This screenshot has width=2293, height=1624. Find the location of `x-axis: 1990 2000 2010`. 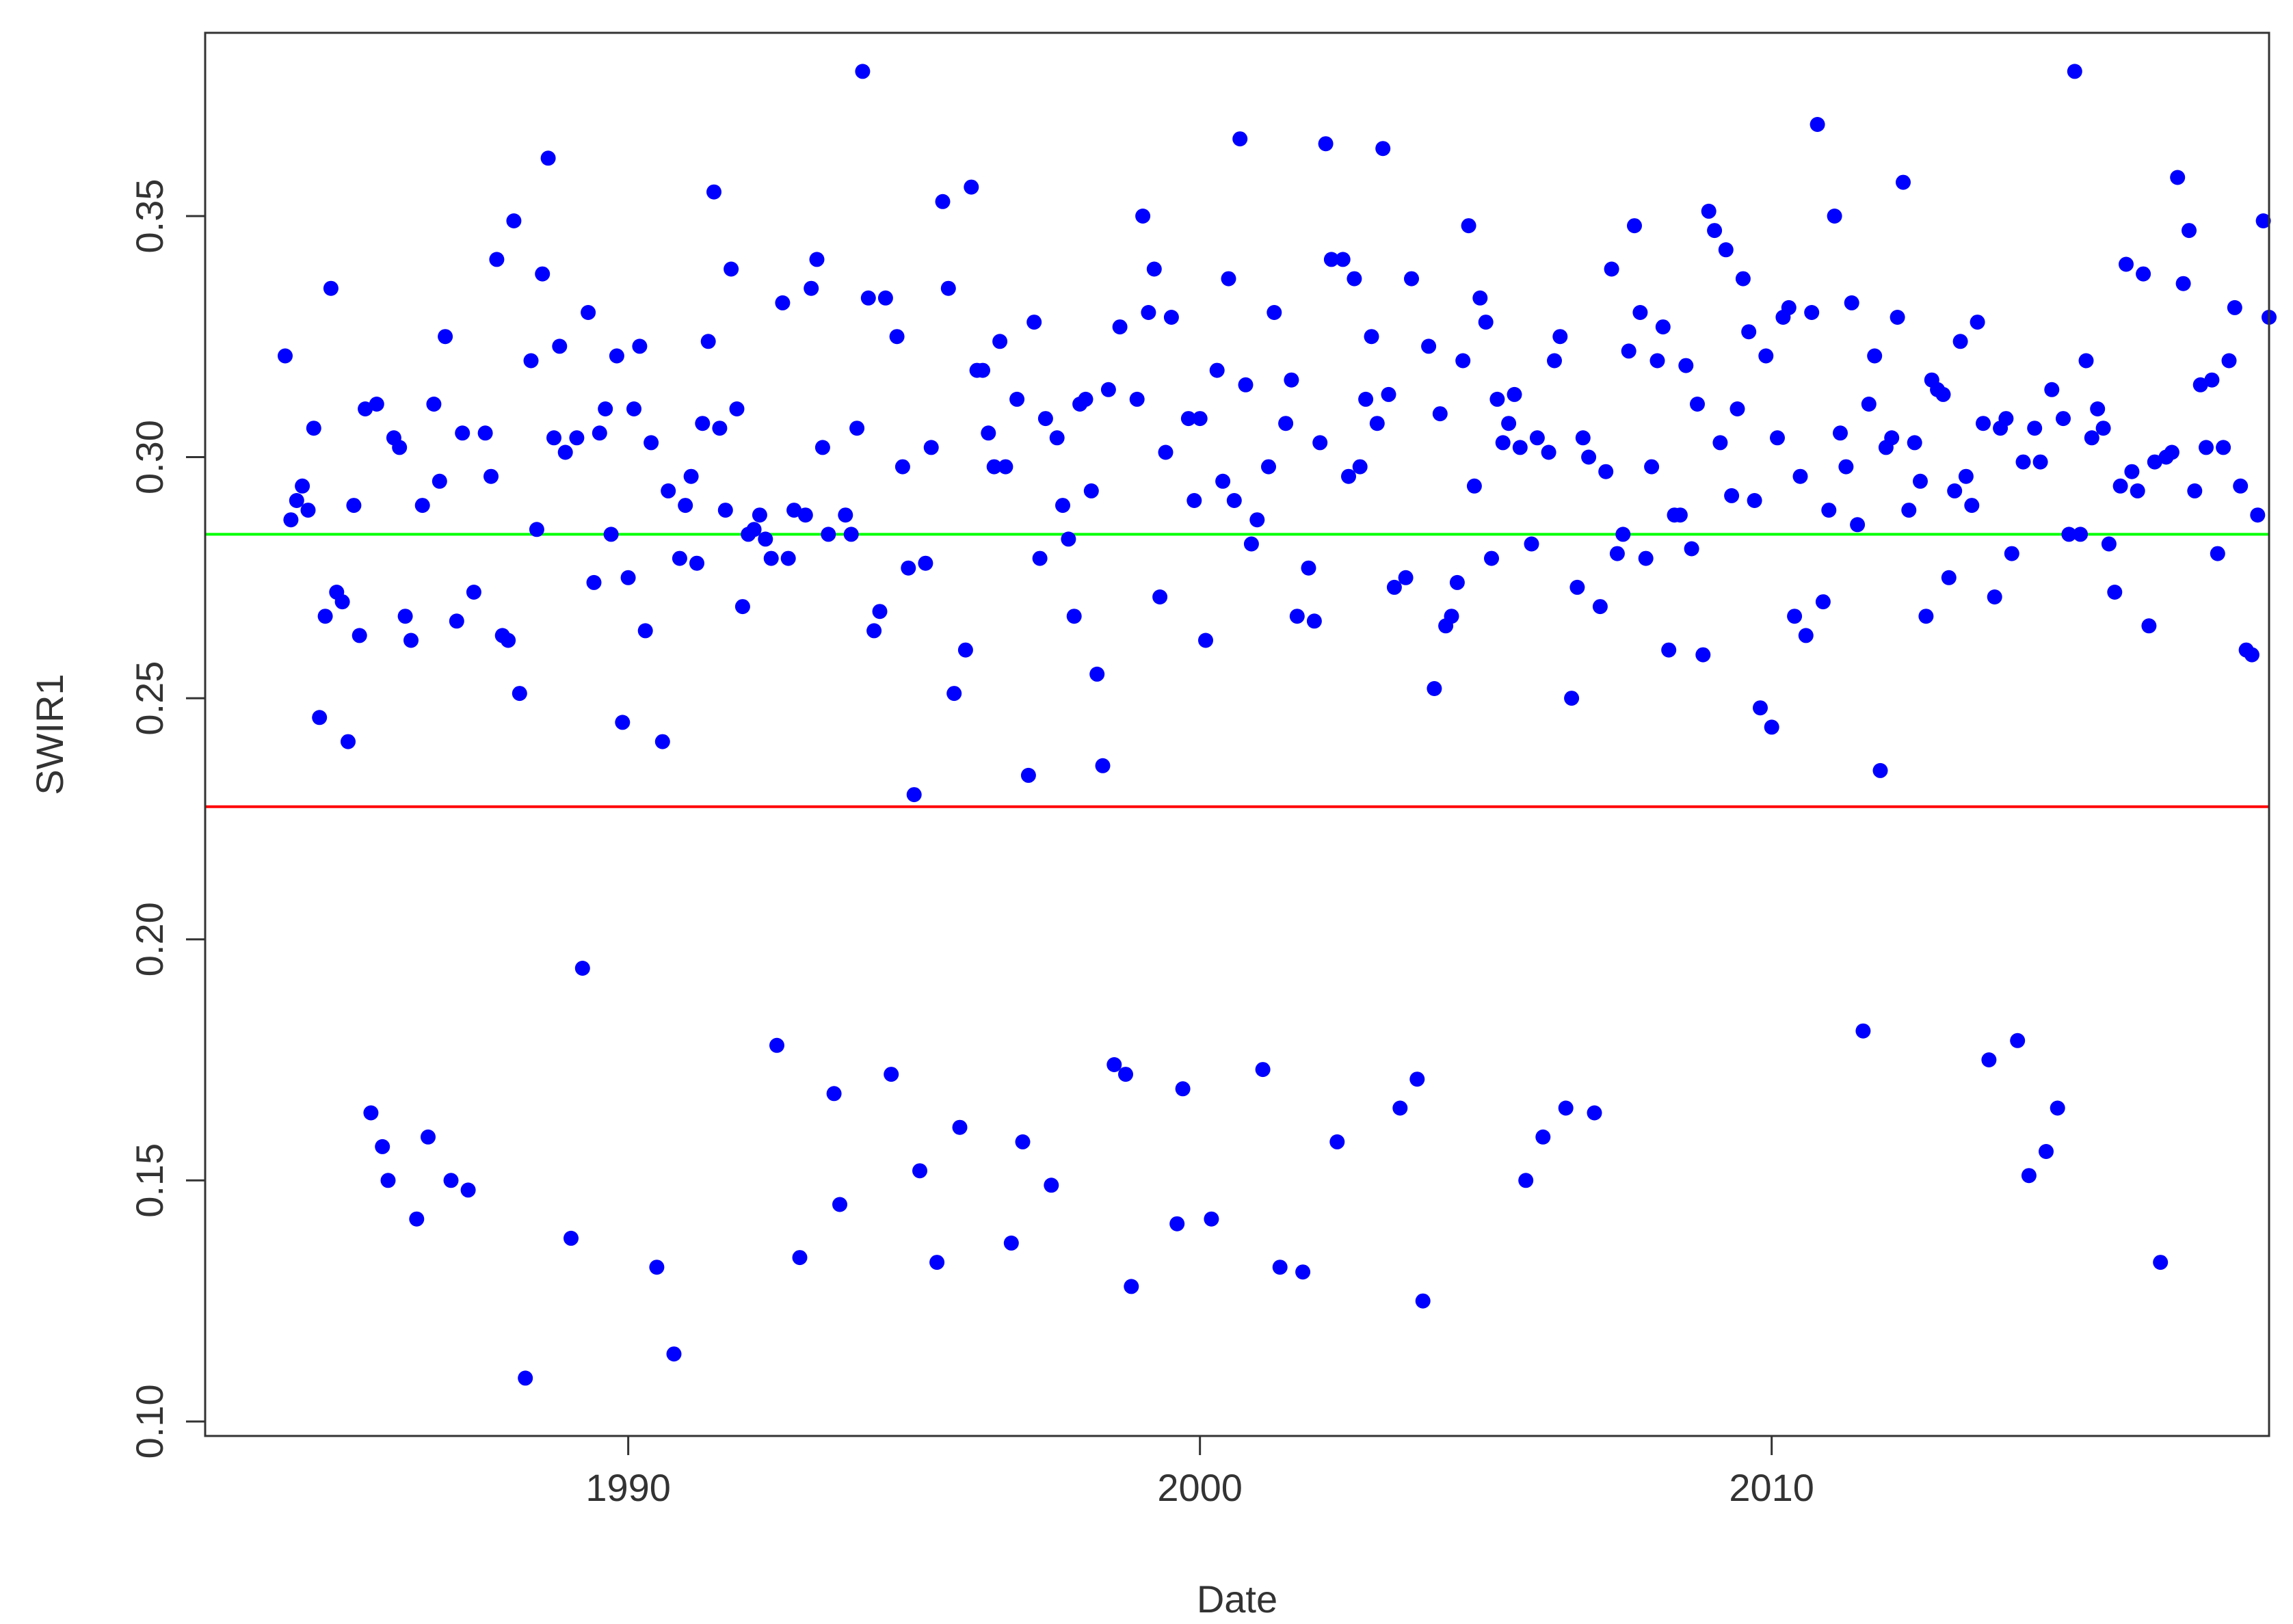

x-axis: 1990 2000 2010 is located at coordinates (1200, 1472).